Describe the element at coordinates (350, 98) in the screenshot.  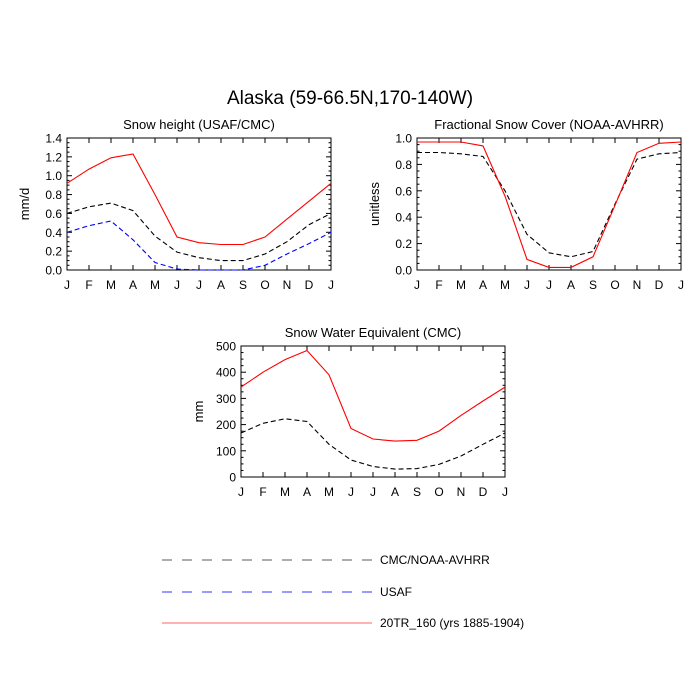
I see `main-title: Alaska (59-66.5N,170-140W)` at that location.